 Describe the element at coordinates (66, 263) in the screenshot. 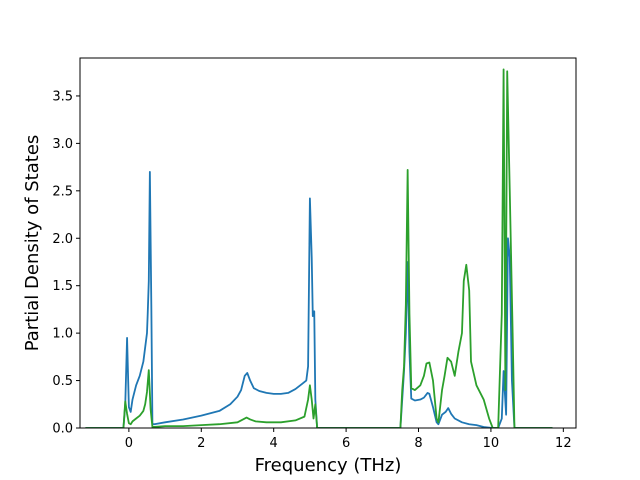

I see `y-axis: 0.0 0.5 1.0 1.5 2.0 2.5 3.0 3.5` at that location.